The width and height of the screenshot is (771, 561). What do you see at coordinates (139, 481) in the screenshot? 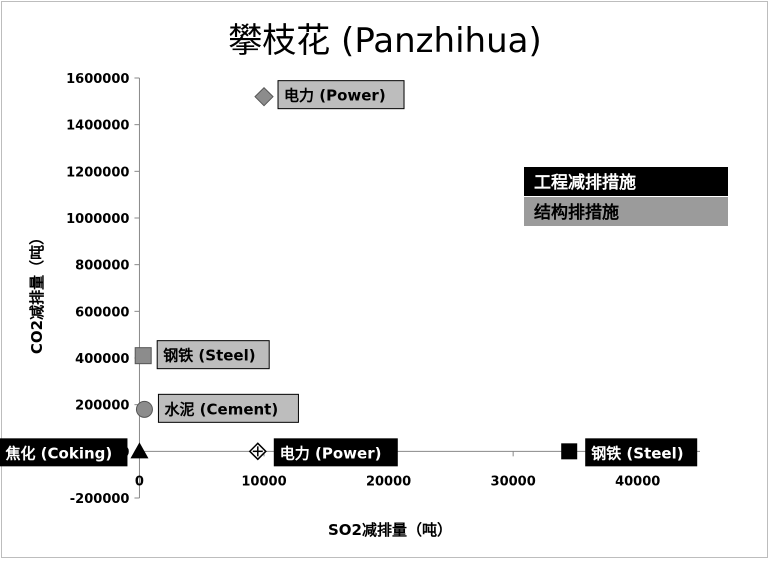
I see `x-tick-label: 0` at bounding box center [139, 481].